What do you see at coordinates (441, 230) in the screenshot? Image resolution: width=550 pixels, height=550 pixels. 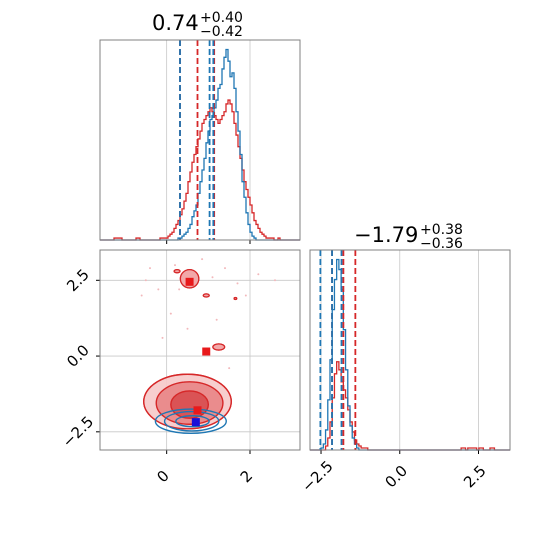 I see `title-param-2-plus: +0.38` at bounding box center [441, 230].